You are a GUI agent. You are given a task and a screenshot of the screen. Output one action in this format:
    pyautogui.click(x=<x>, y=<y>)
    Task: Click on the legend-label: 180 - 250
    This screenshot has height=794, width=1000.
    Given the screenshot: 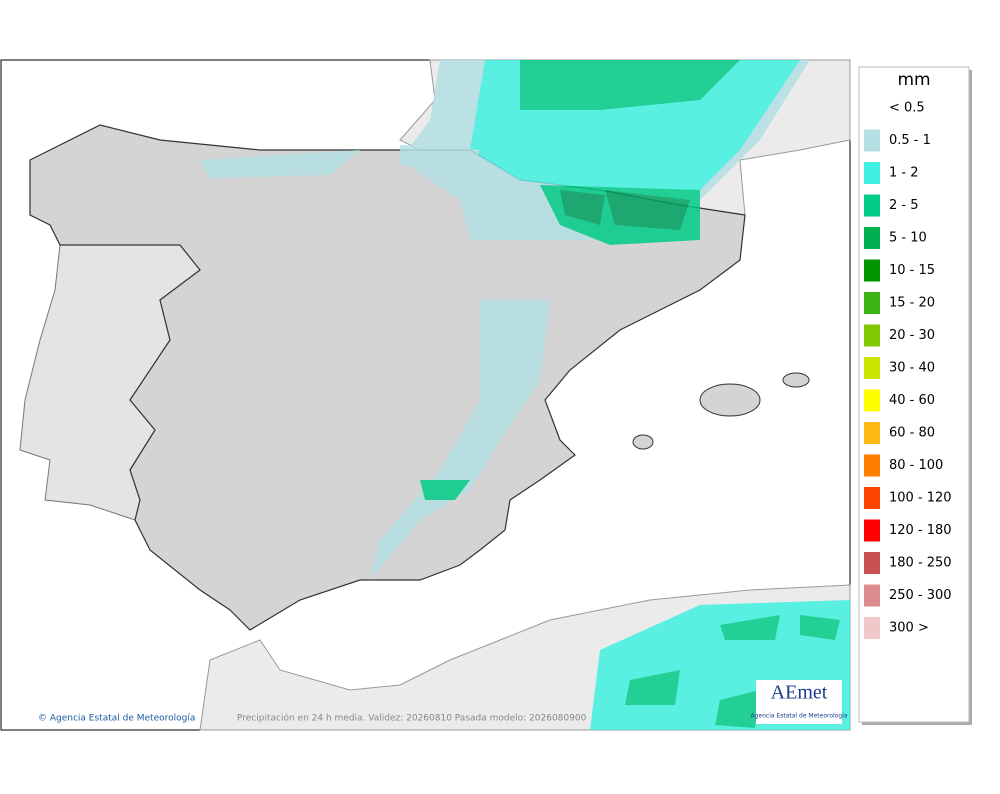 What is the action you would take?
    pyautogui.click(x=920, y=563)
    